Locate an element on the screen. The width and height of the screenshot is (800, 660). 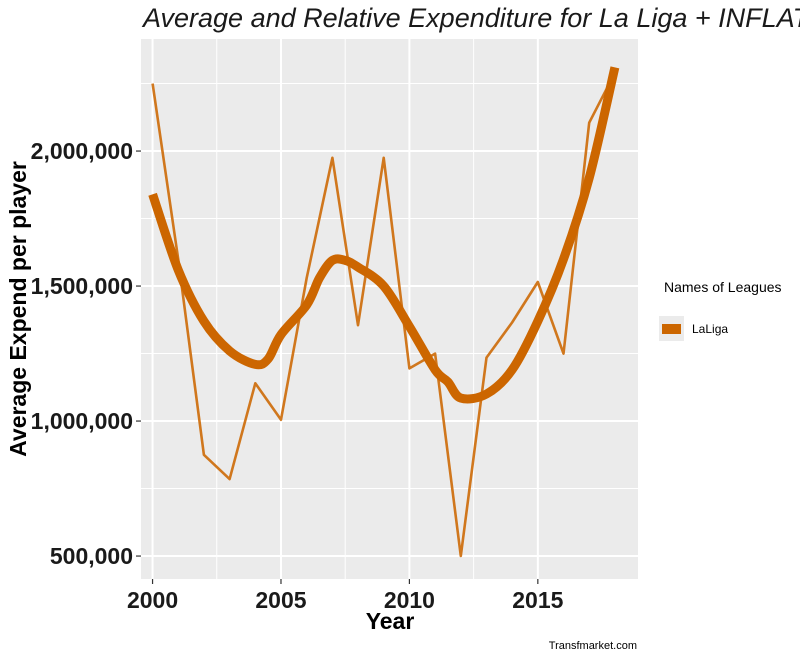
y-tick-labels: 500,000 1,000,000 1,500,000 2,000,000 is located at coordinates (82, 353).